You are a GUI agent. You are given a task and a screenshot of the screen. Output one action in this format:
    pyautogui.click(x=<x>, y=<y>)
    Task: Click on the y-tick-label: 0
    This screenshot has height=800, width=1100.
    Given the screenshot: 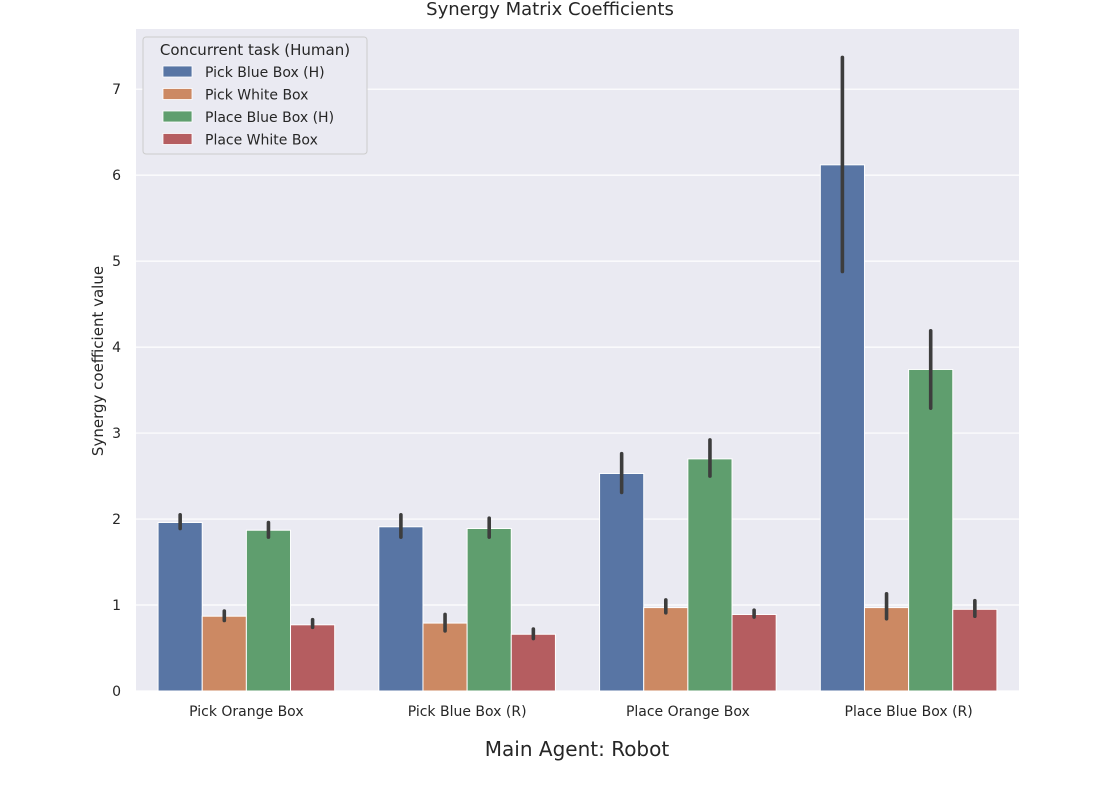 What is the action you would take?
    pyautogui.click(x=116, y=692)
    